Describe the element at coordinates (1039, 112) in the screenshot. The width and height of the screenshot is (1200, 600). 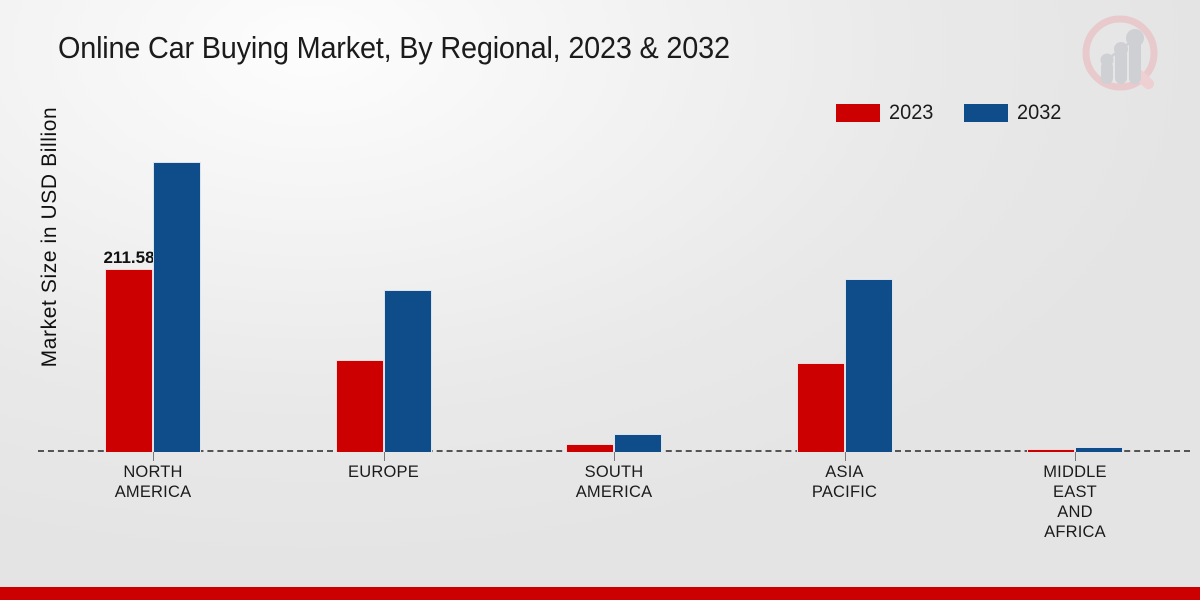
I see `legend-label-2032: 2032` at that location.